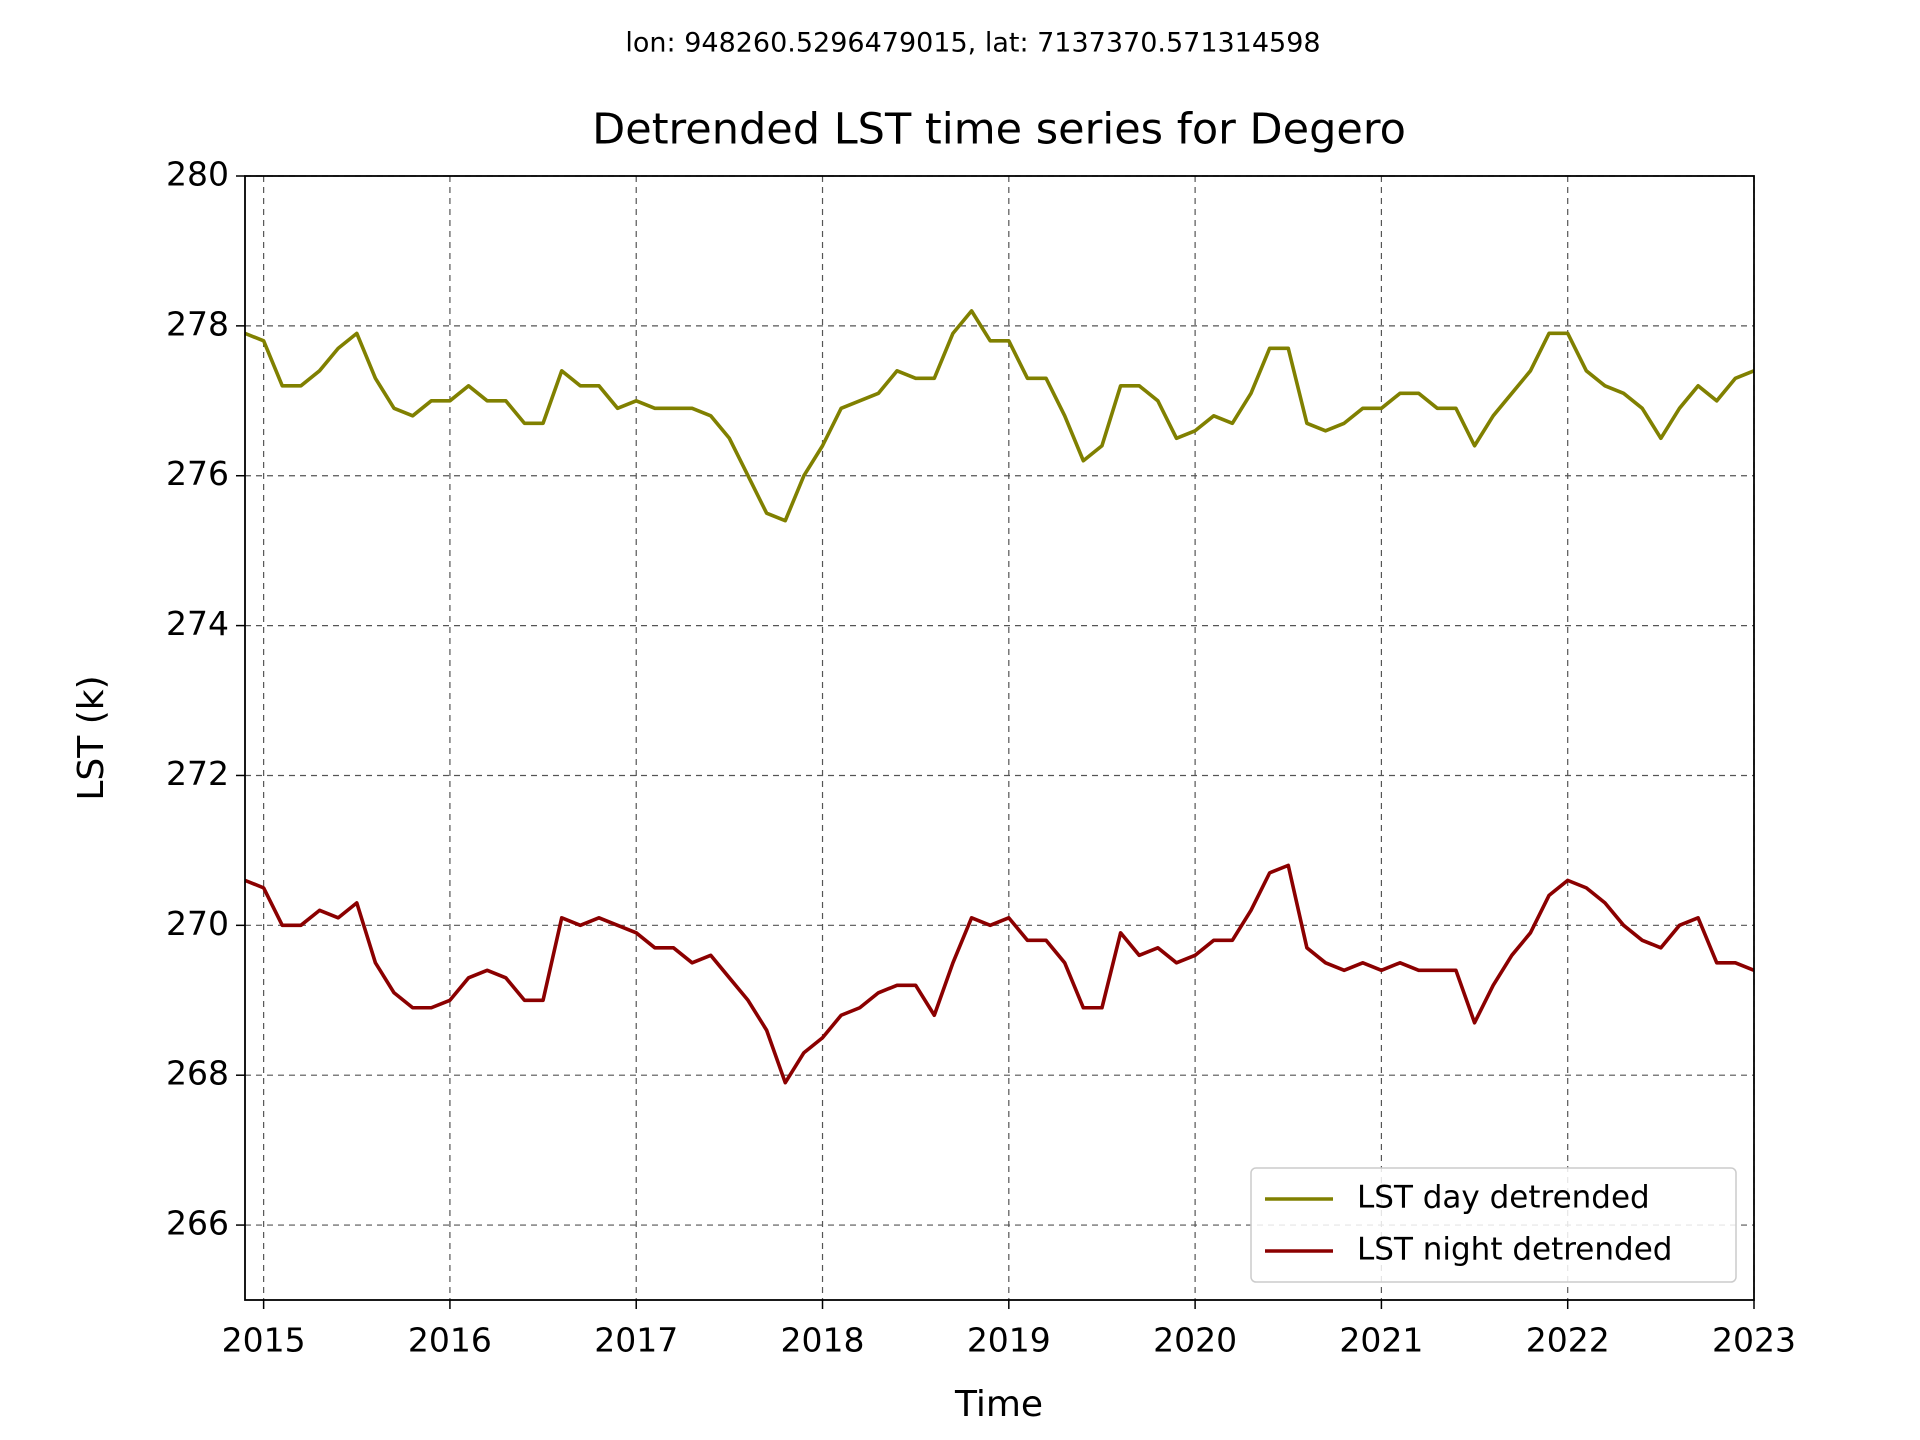 Image resolution: width=1920 pixels, height=1440 pixels. What do you see at coordinates (1195, 1340) in the screenshot?
I see `x-tick-label: 2020` at bounding box center [1195, 1340].